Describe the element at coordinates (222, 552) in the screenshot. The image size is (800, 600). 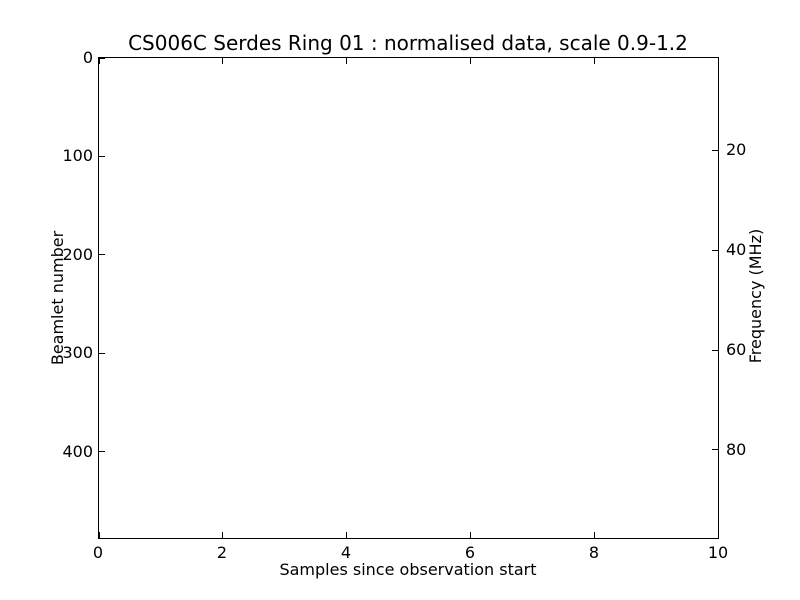
I see `x-tick-label: 2` at that location.